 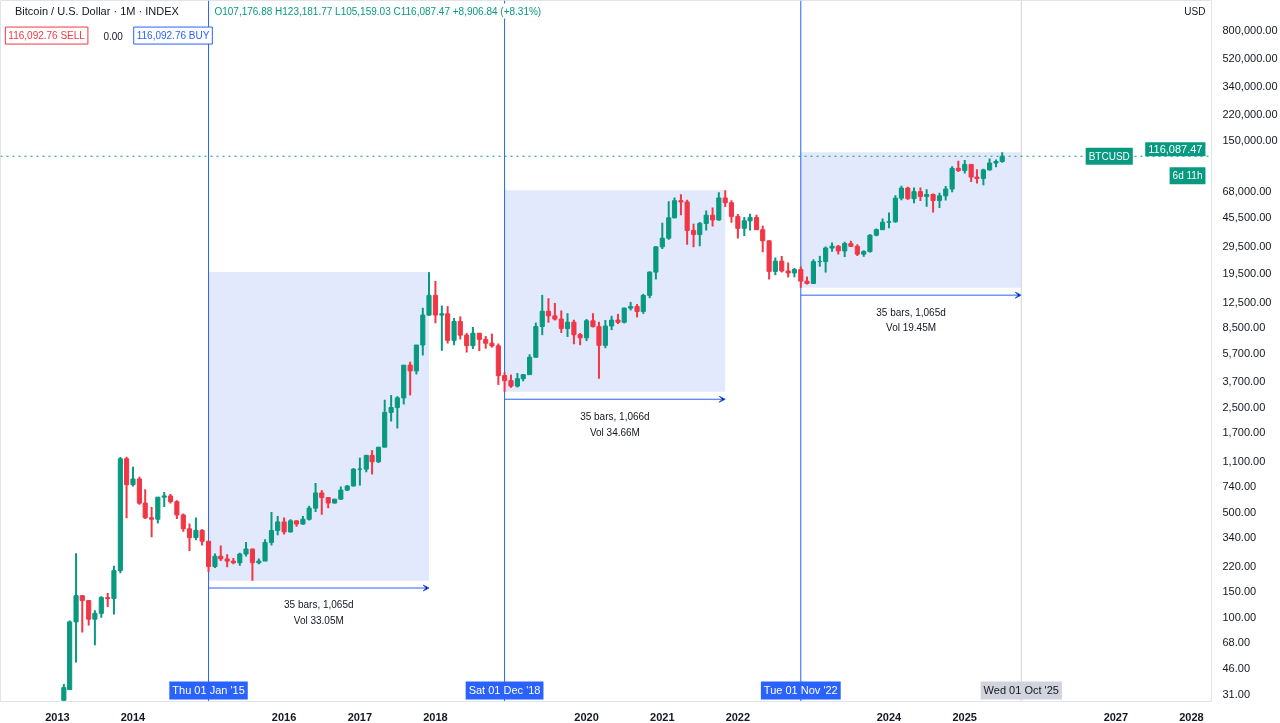 I want to click on y-tick-label: 1,100.00, so click(x=1244, y=460).